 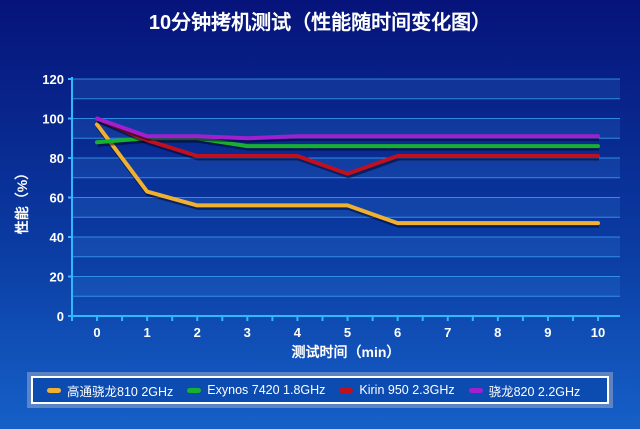 What do you see at coordinates (497, 332) in the screenshot?
I see `x-tick-label: 8` at bounding box center [497, 332].